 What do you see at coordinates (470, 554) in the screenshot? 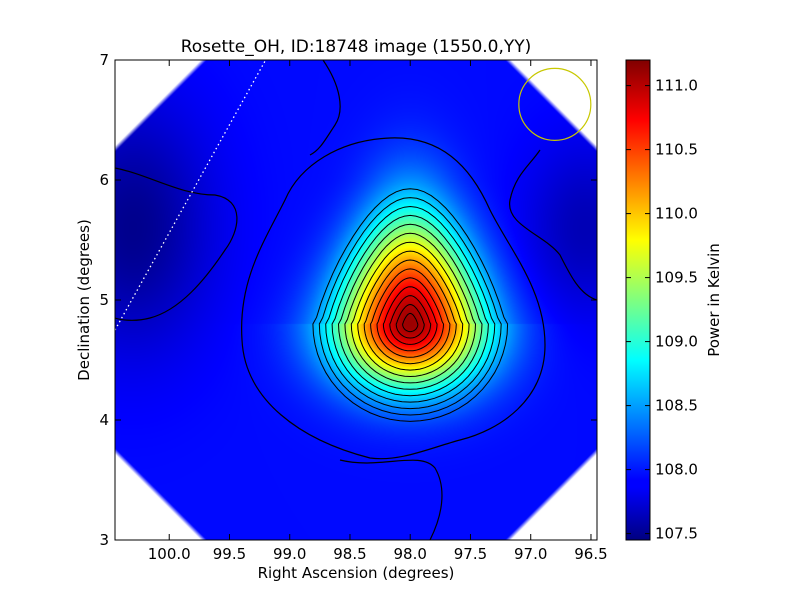
I see `x-tick-label: 97.5` at bounding box center [470, 554].